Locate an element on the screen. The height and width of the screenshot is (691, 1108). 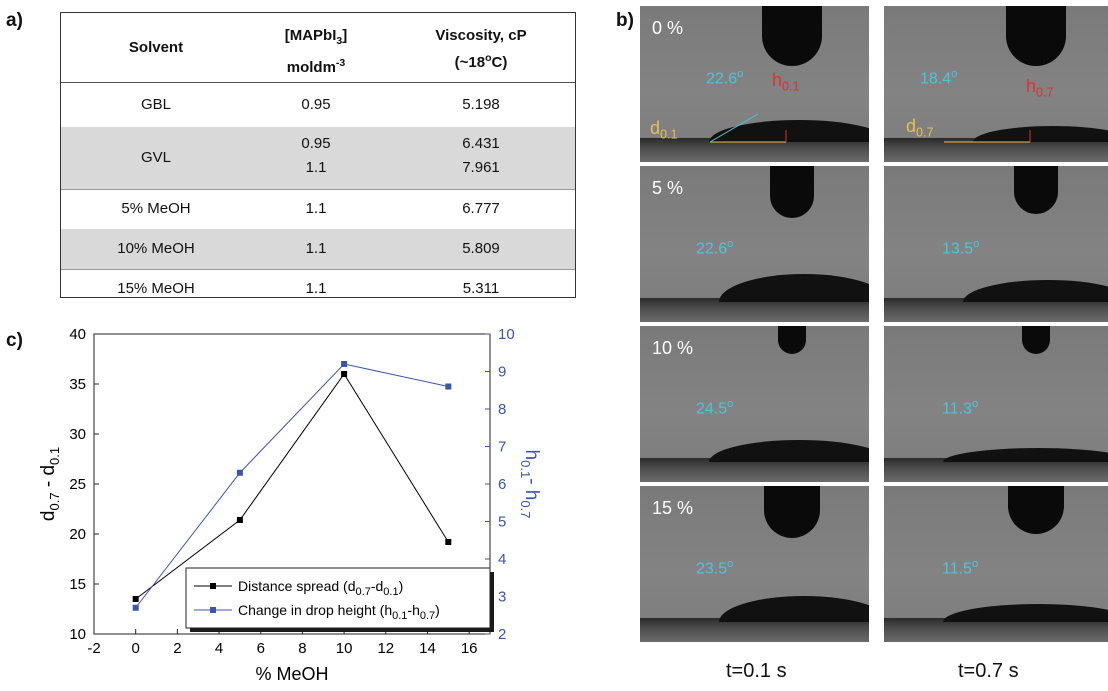
contact-angle-value: 18.4o is located at coordinates (939, 78).